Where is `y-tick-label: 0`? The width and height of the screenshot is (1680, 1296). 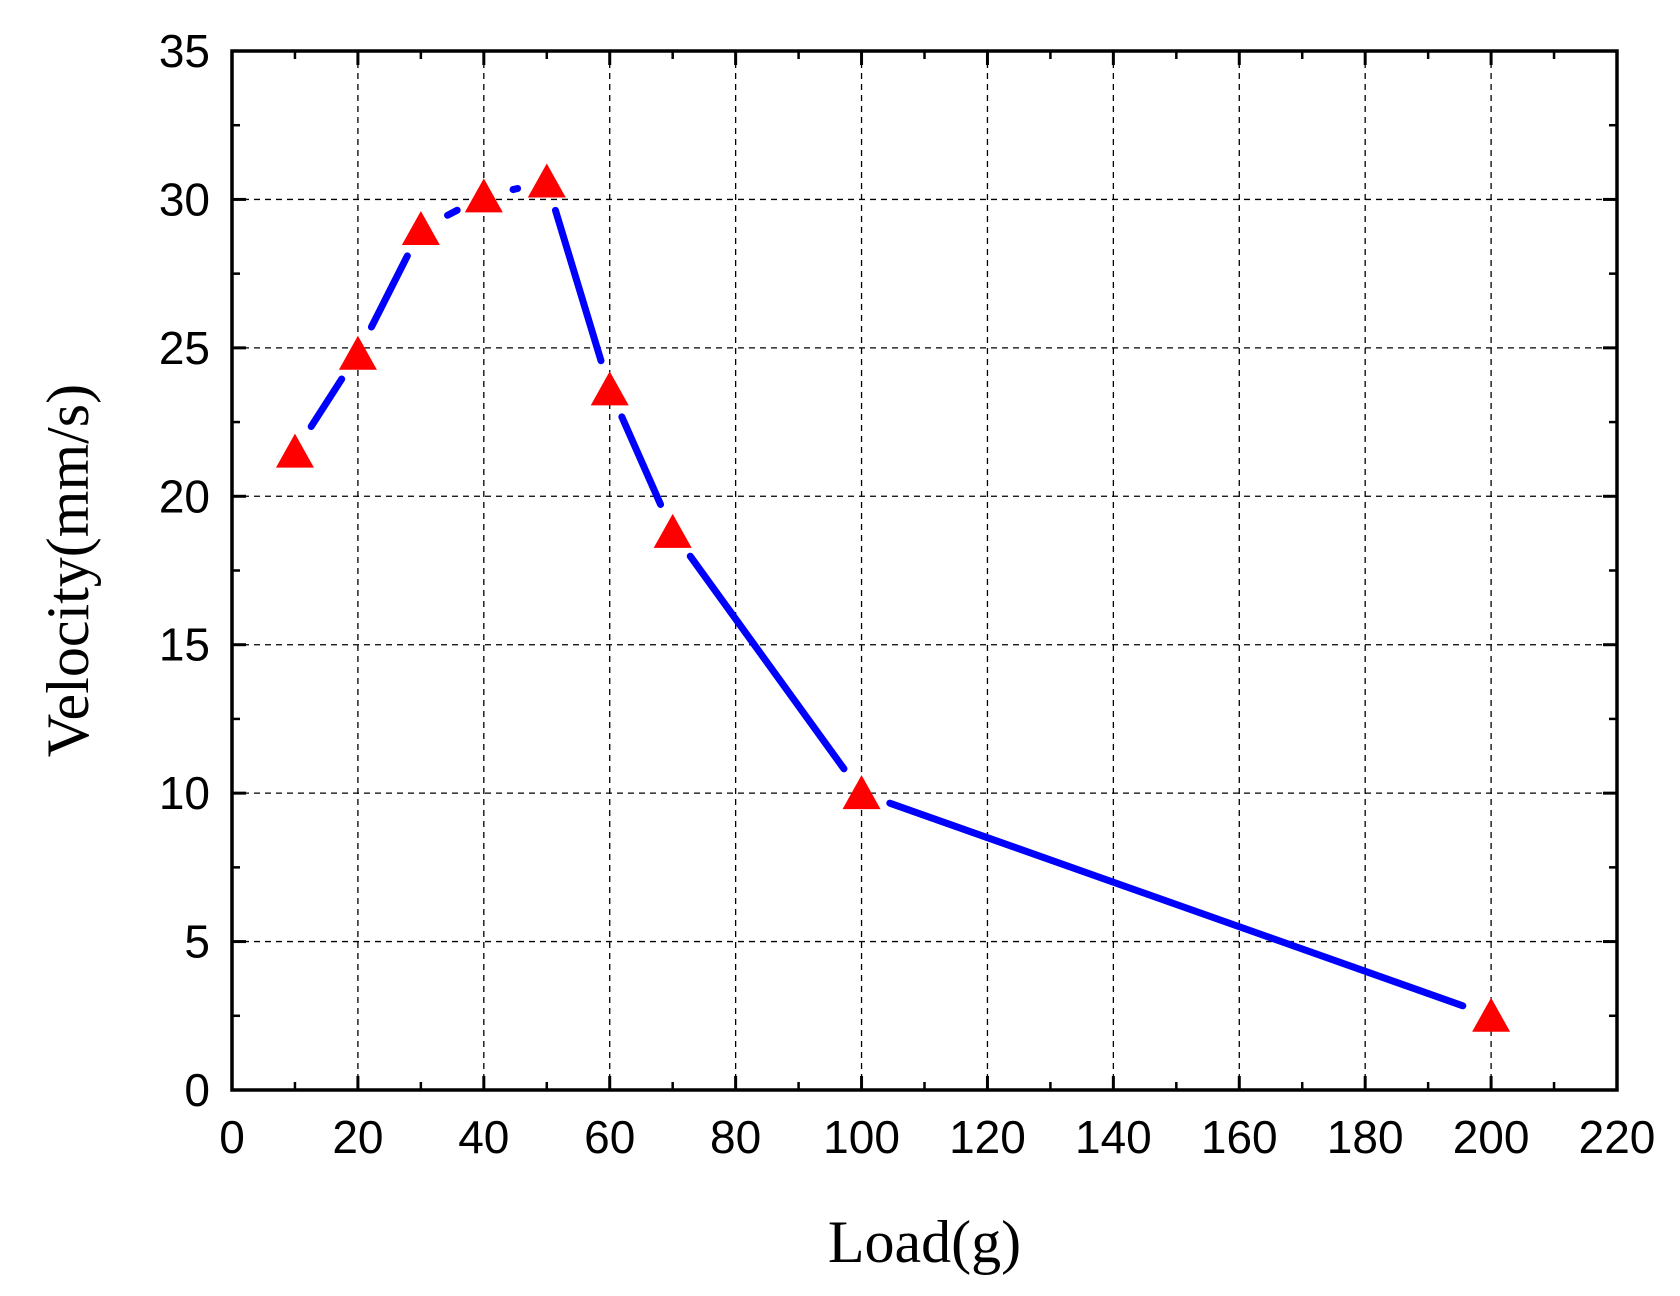 y-tick-label: 0 is located at coordinates (197, 1090).